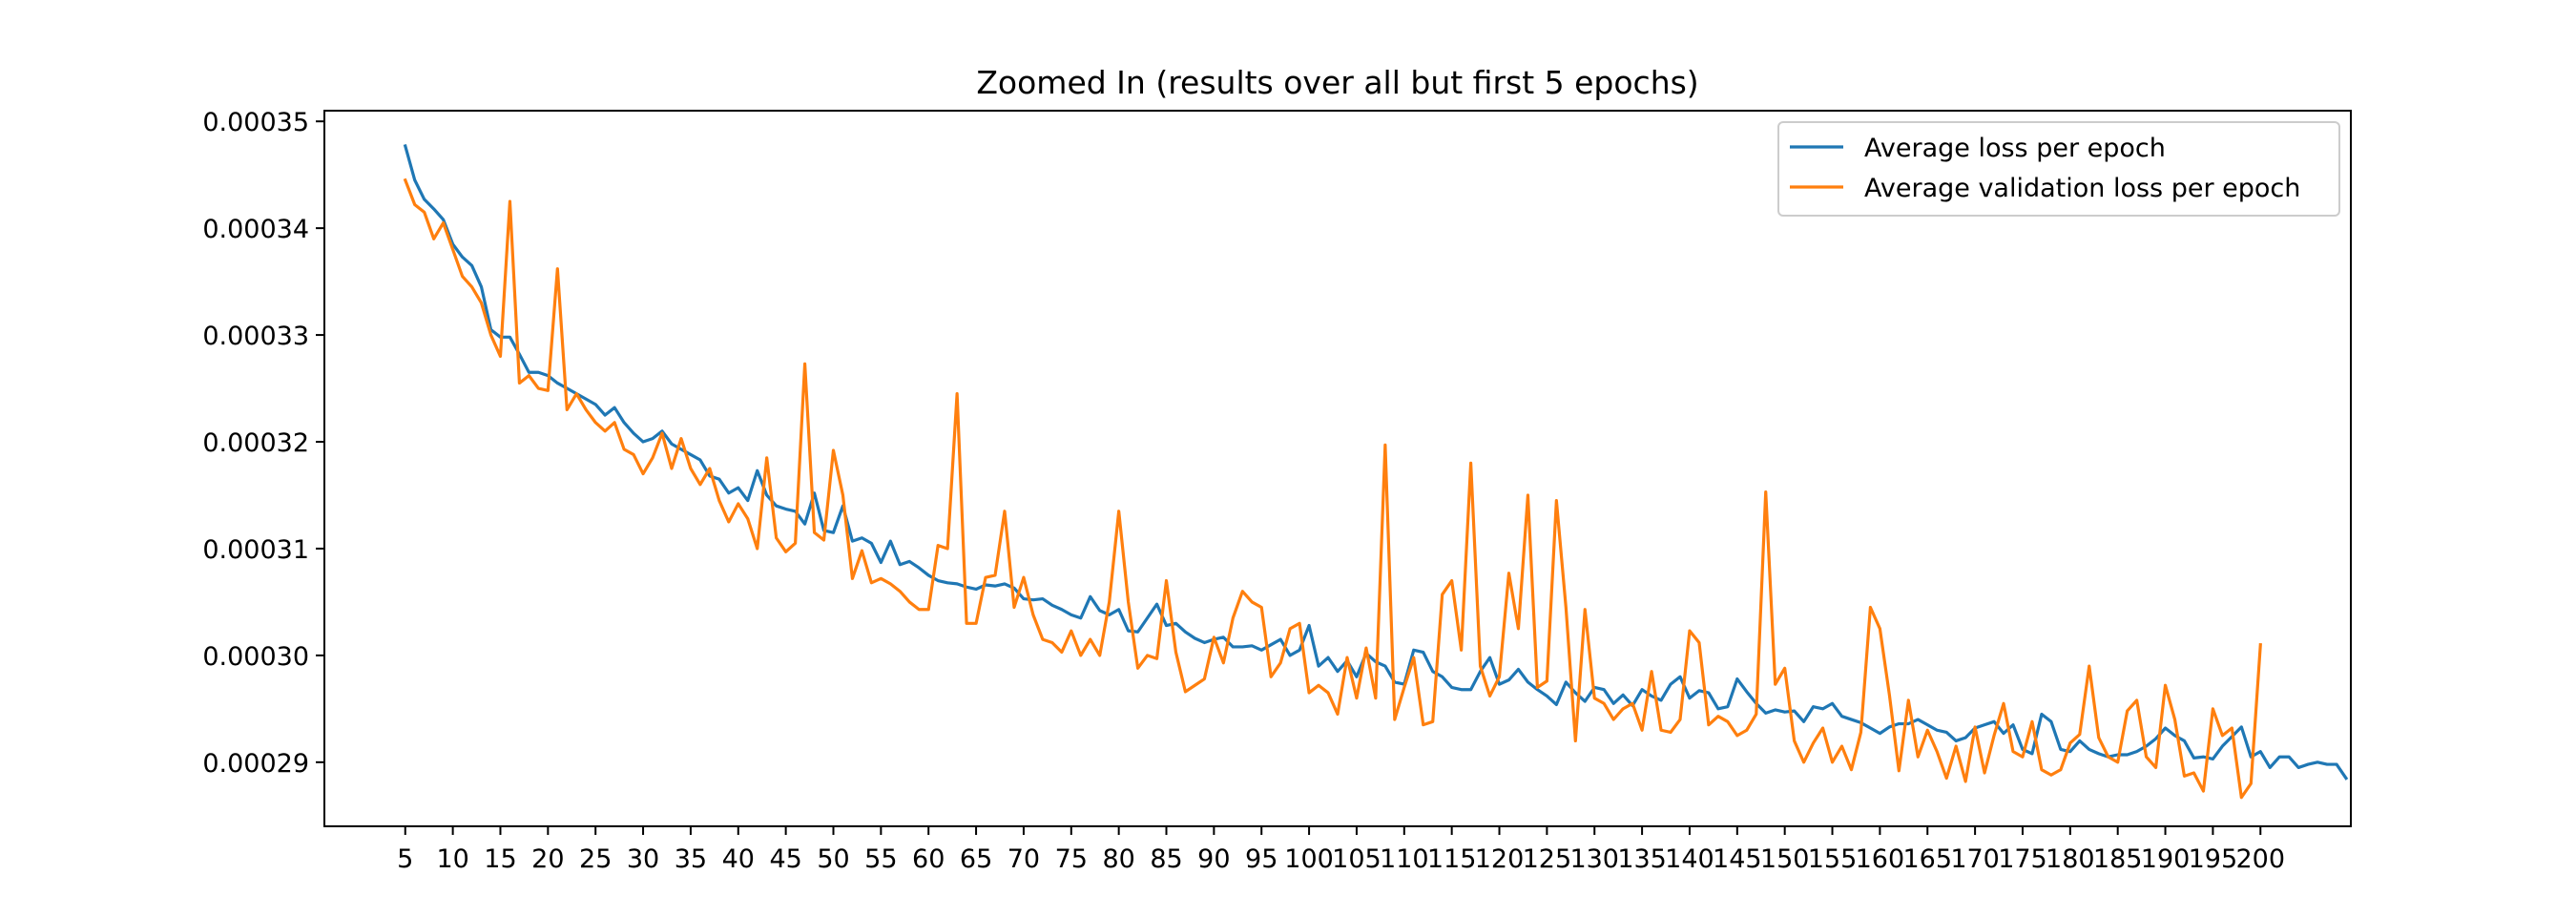 The image size is (2576, 916). Describe the element at coordinates (255, 443) in the screenshot. I see `y-tick-label: 0.00032` at that location.